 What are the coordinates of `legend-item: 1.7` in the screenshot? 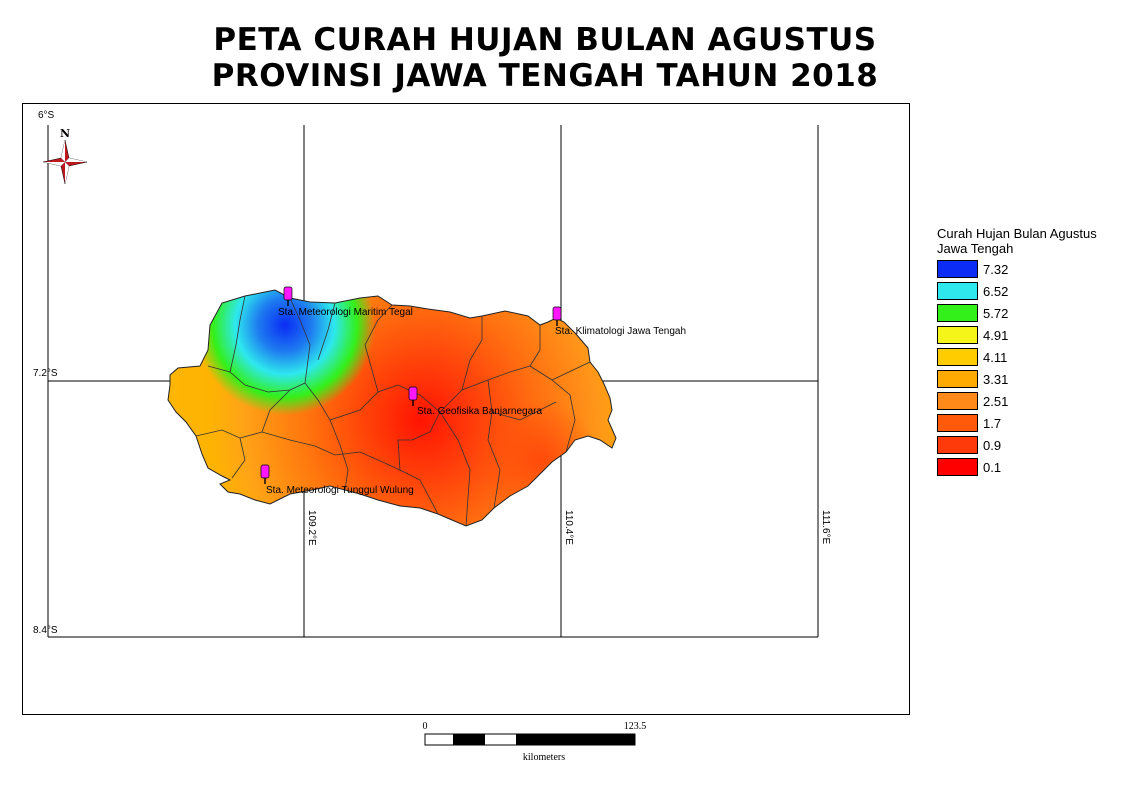 It's located at (1029, 423).